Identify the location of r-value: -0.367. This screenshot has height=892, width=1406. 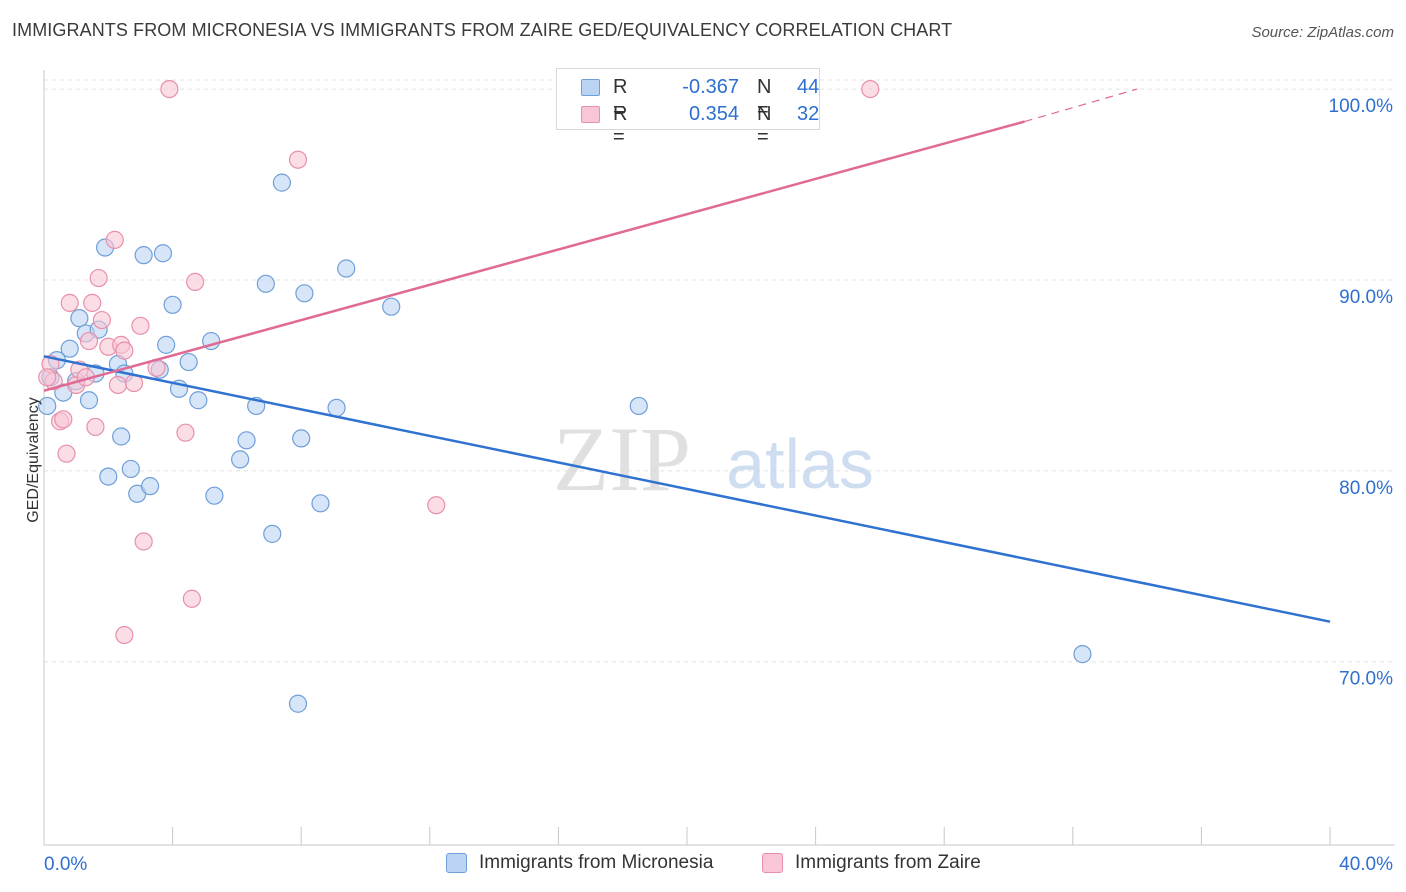
(710, 87).